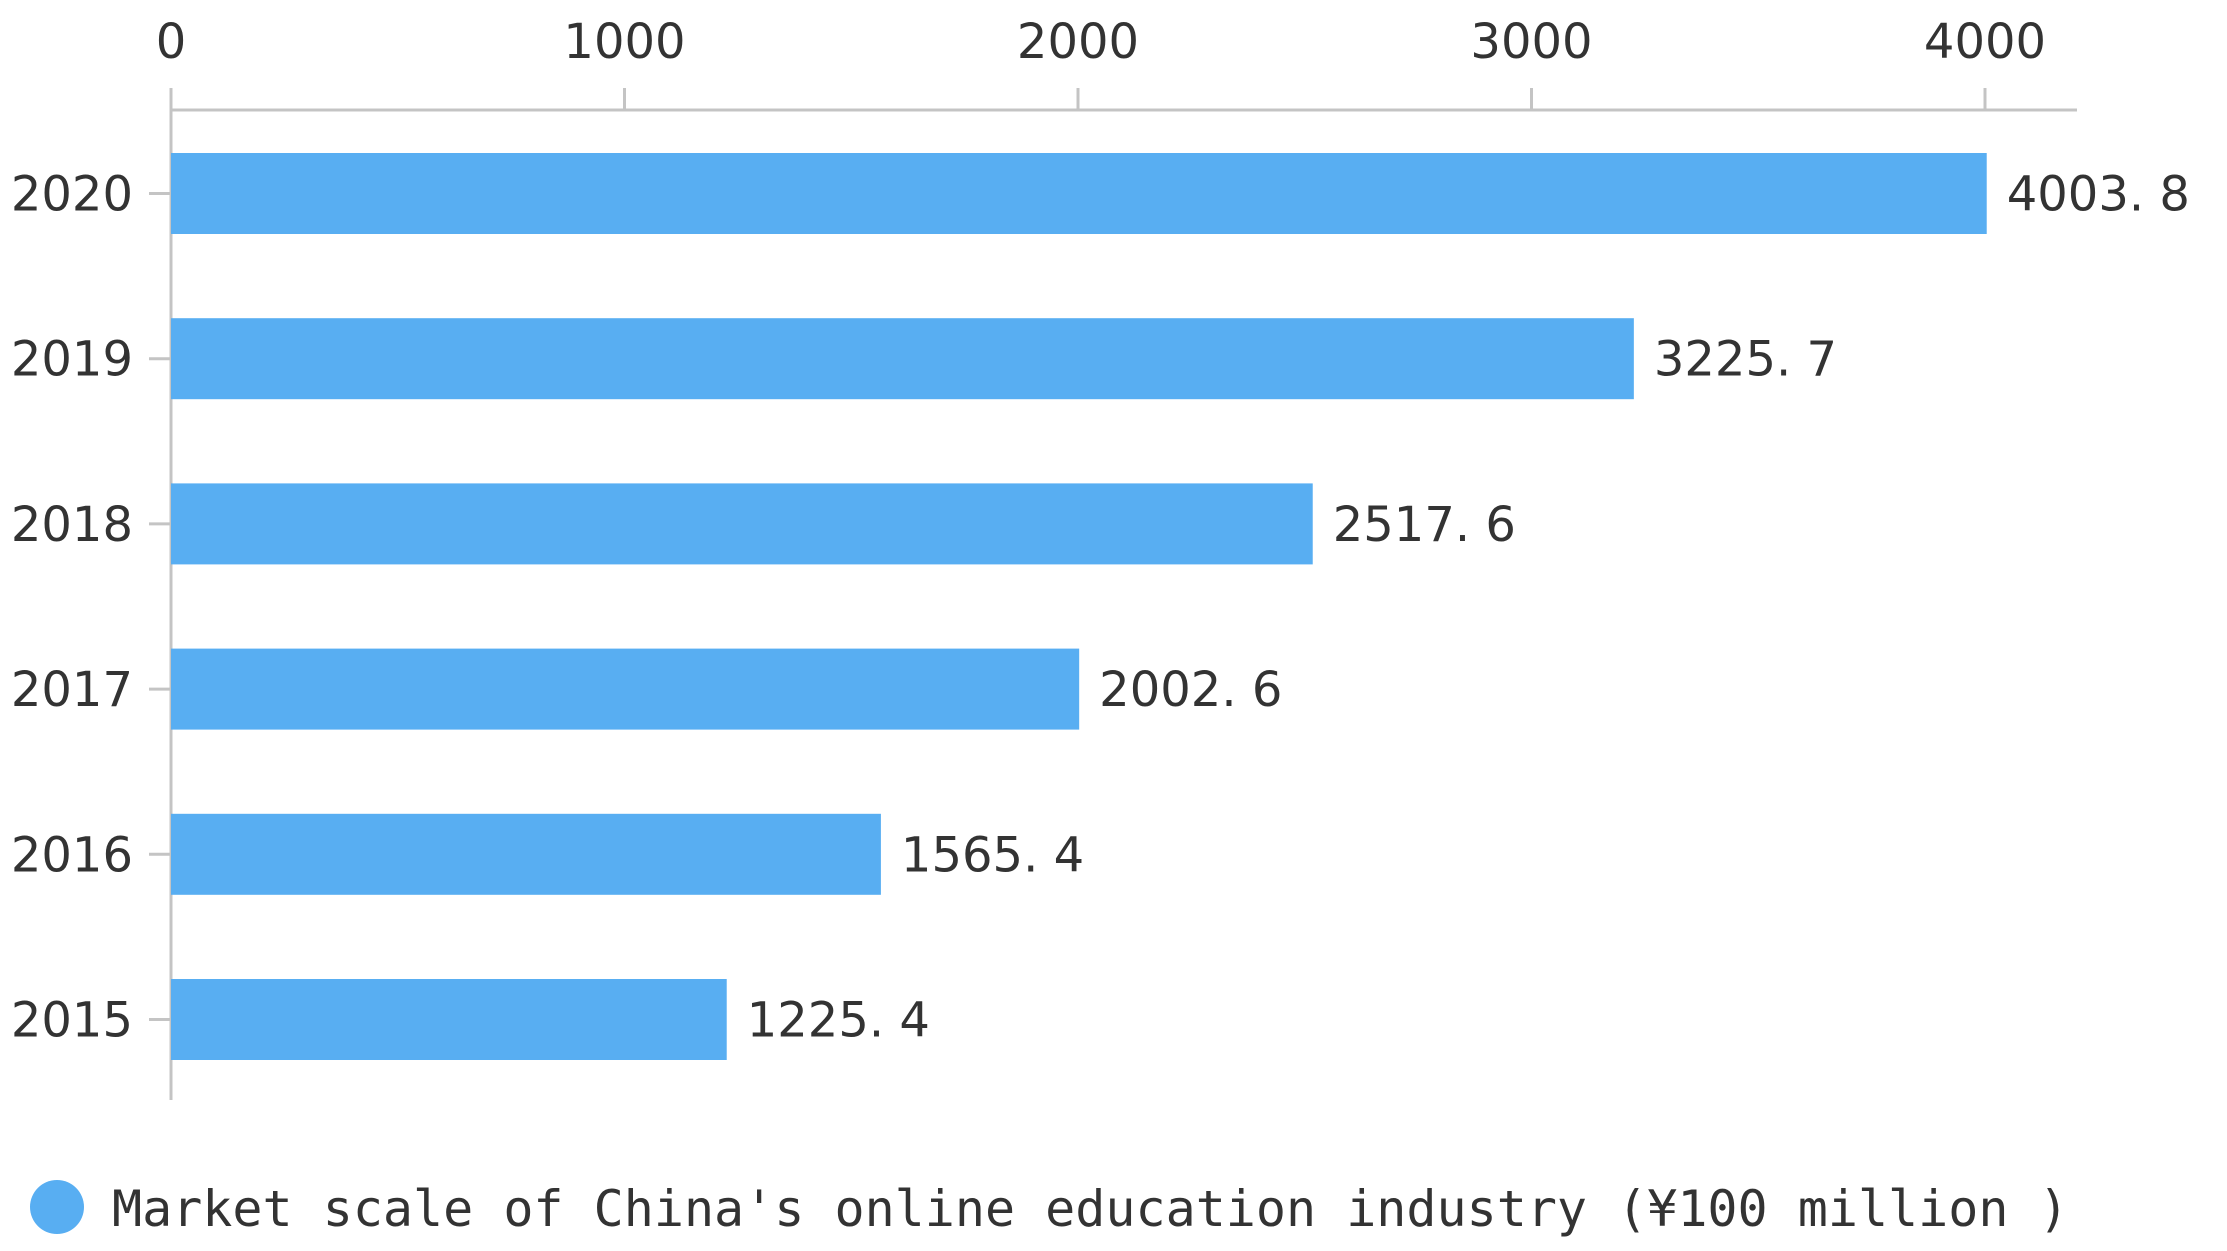 The width and height of the screenshot is (2227, 1251). What do you see at coordinates (902, 359) in the screenshot?
I see `bar-2019` at bounding box center [902, 359].